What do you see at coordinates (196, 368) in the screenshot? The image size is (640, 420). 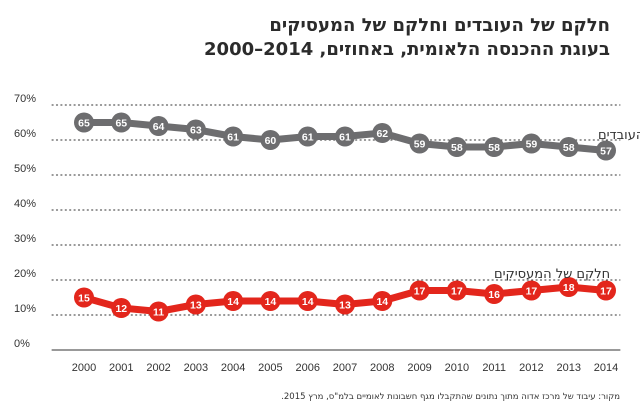 I see `x-tick-label: 2003` at bounding box center [196, 368].